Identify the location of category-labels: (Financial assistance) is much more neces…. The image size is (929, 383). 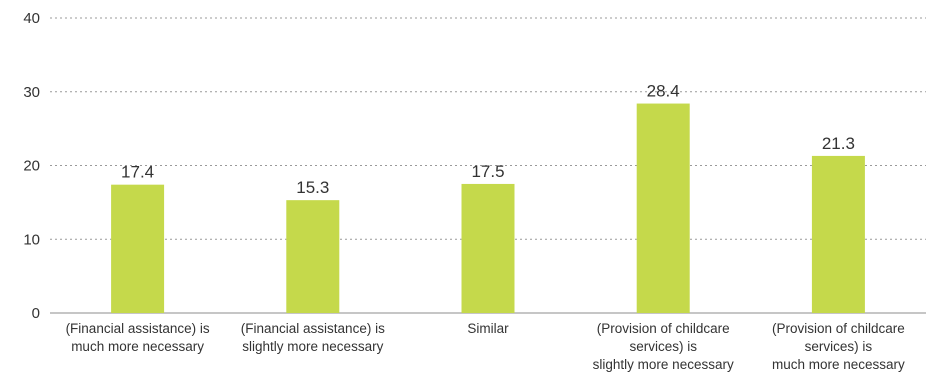
(485, 346).